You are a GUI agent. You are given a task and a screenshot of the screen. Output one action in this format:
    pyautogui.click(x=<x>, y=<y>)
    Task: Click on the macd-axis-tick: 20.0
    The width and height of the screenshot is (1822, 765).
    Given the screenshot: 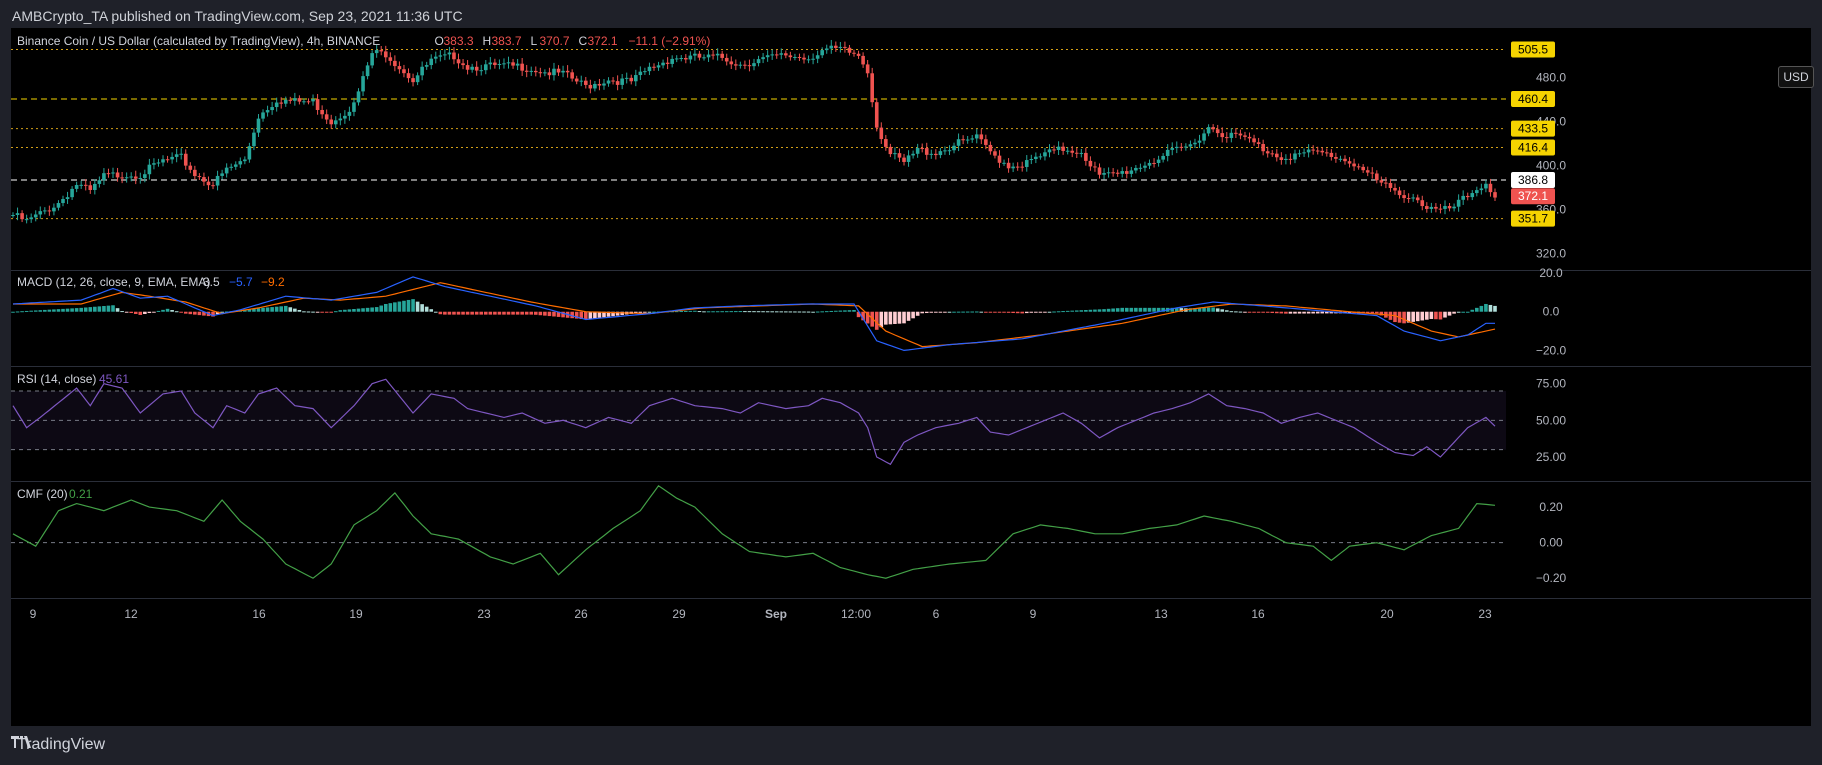 What is the action you would take?
    pyautogui.click(x=1551, y=273)
    